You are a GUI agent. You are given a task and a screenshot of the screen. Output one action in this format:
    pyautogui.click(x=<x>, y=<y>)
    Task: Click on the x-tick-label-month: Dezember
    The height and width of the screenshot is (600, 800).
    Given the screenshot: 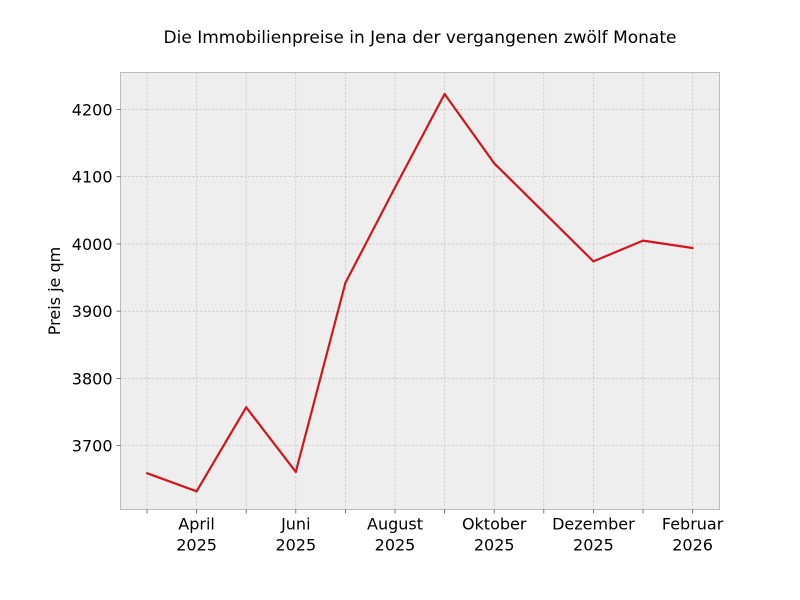 What is the action you would take?
    pyautogui.click(x=593, y=524)
    